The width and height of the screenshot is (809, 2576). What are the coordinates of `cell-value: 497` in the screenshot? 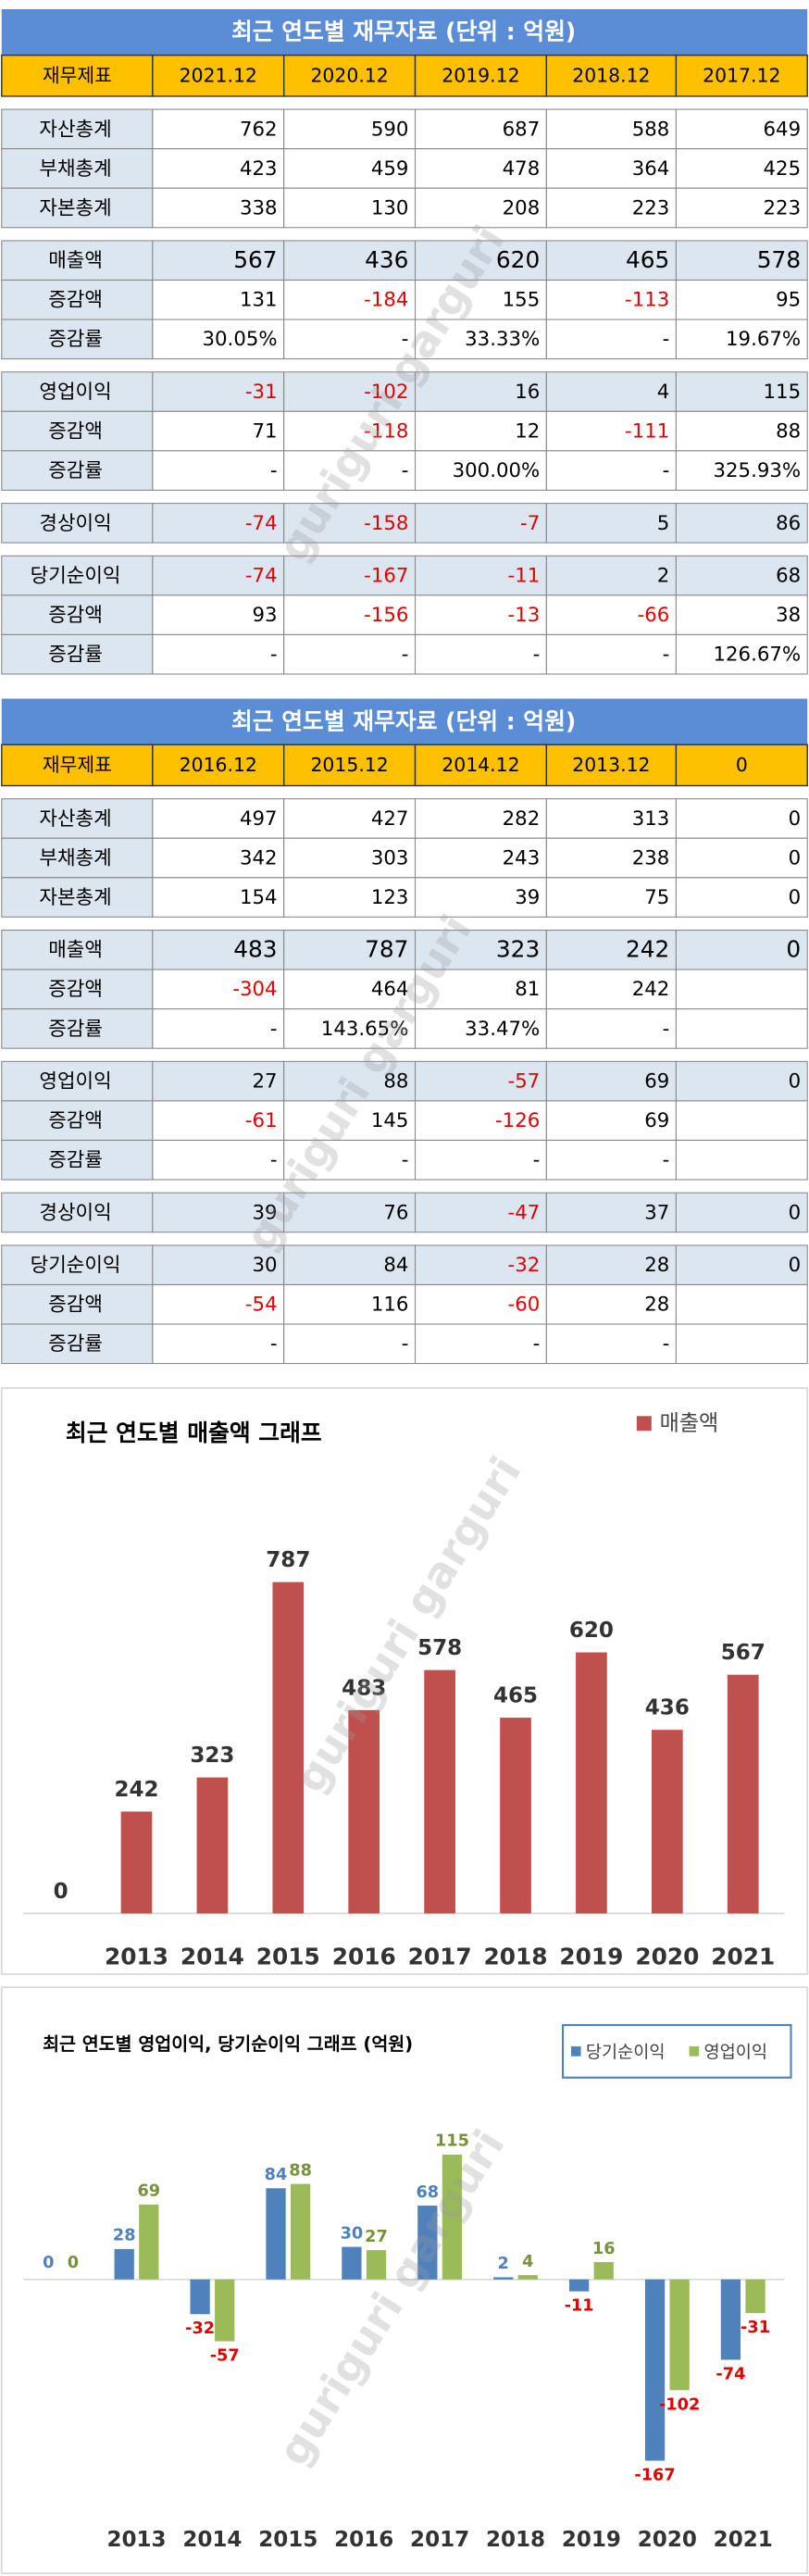 It's located at (259, 819).